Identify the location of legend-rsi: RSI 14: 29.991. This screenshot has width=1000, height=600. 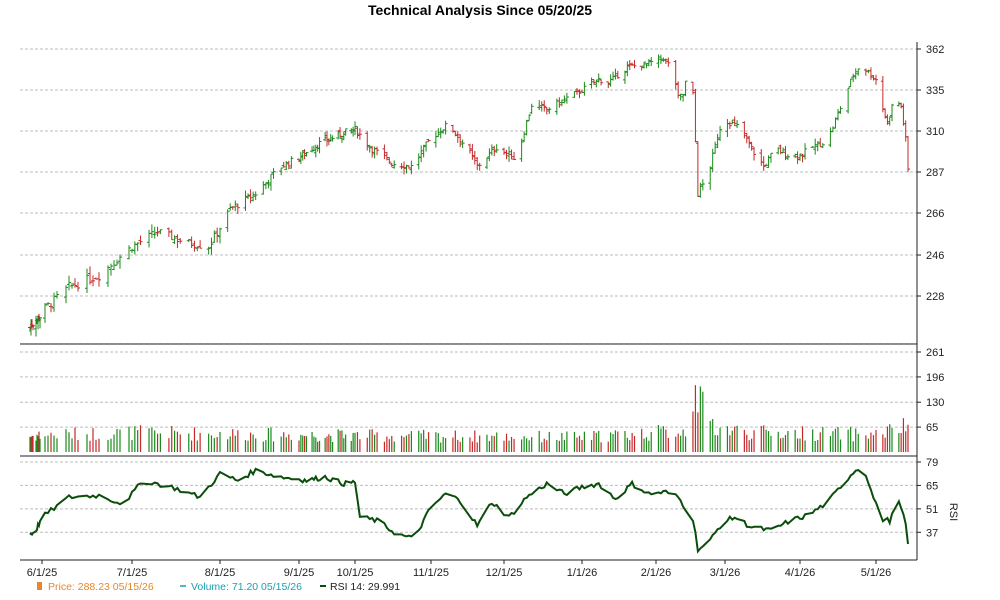
(365, 587).